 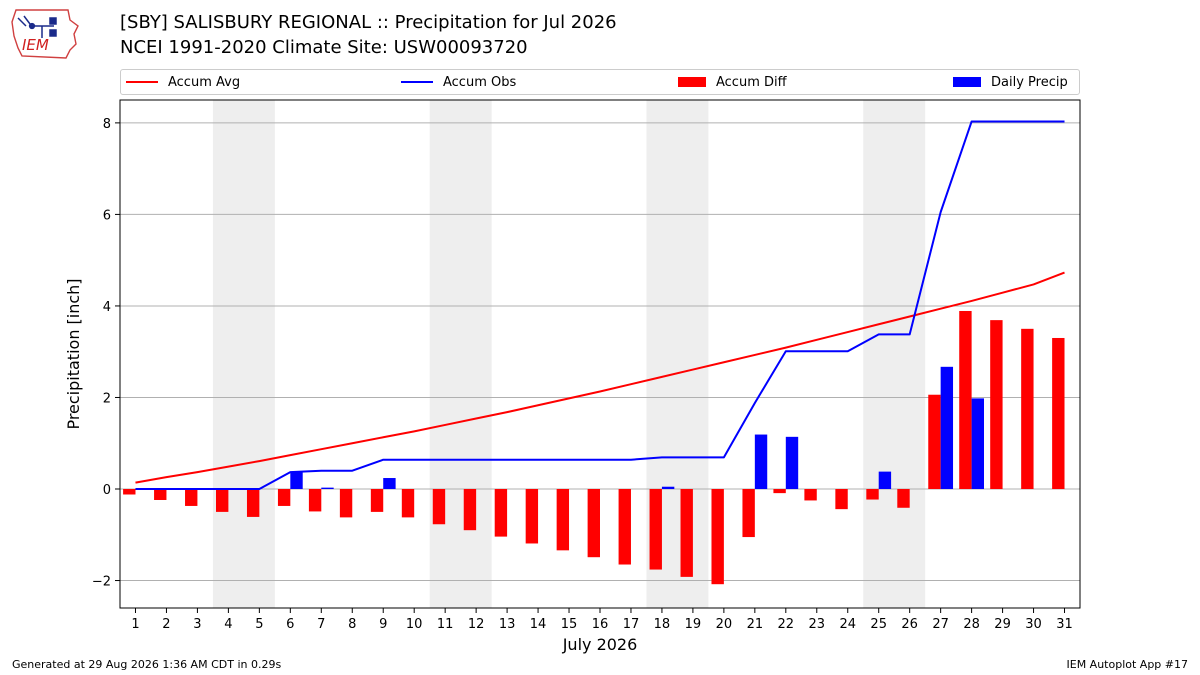 What do you see at coordinates (940, 624) in the screenshot?
I see `x-tick-label: 27` at bounding box center [940, 624].